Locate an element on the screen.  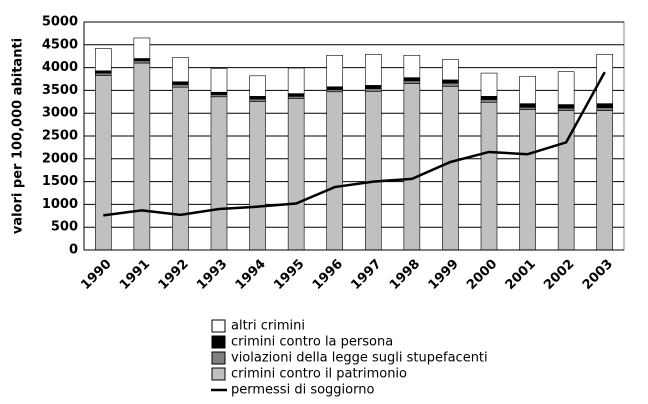
x-tick-label: 1990 is located at coordinates (96, 275).